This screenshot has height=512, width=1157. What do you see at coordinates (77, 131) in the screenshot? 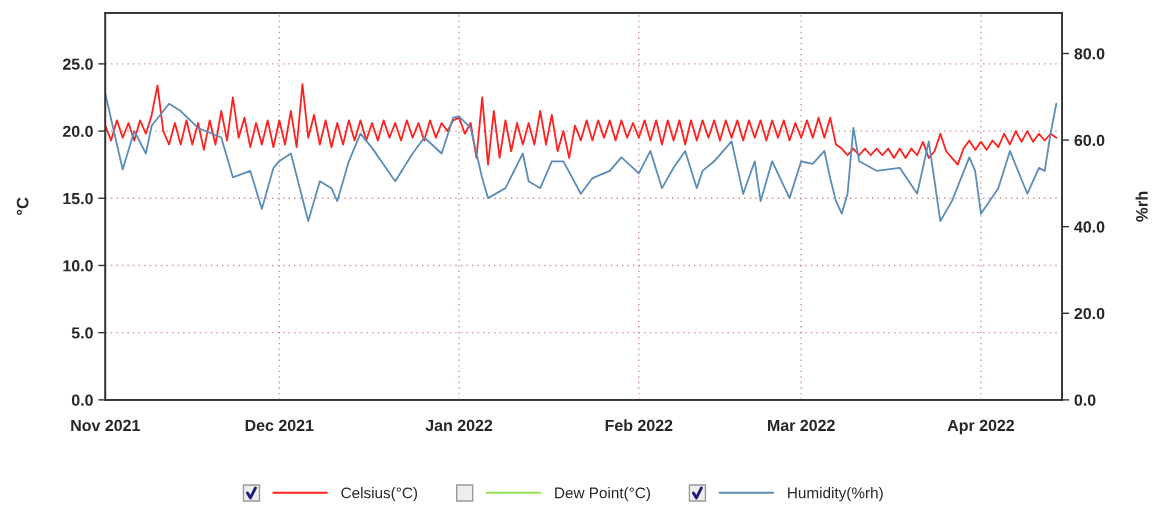
I see `y-tick-label: 20.0` at bounding box center [77, 131].